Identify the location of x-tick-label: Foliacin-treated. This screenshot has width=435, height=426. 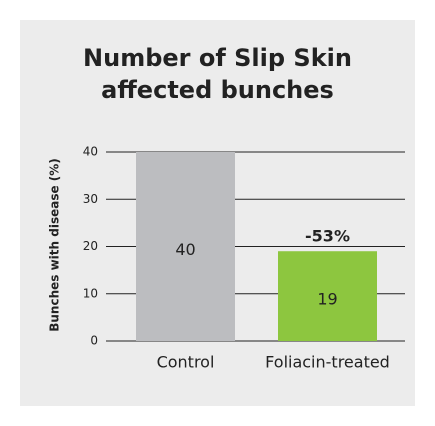
(327, 362).